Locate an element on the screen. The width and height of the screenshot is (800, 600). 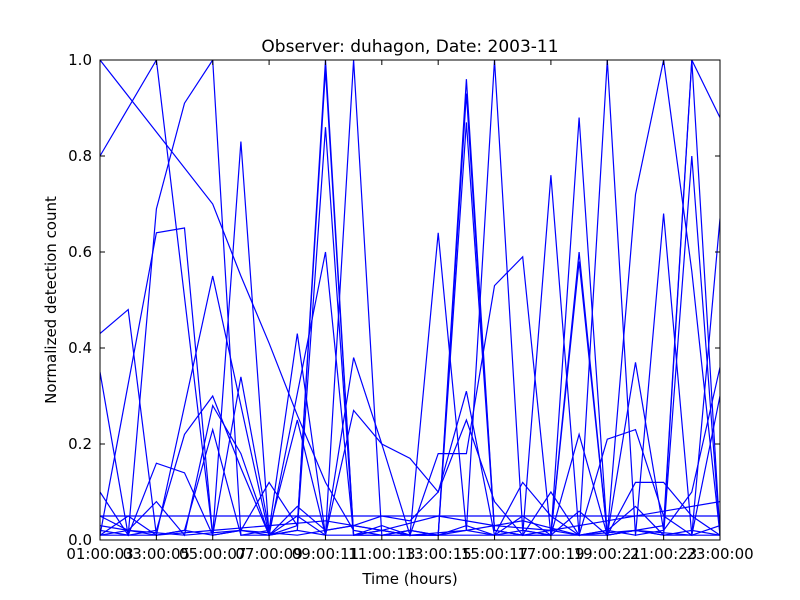
x-tick-label: 15:00:17 is located at coordinates (494, 554).